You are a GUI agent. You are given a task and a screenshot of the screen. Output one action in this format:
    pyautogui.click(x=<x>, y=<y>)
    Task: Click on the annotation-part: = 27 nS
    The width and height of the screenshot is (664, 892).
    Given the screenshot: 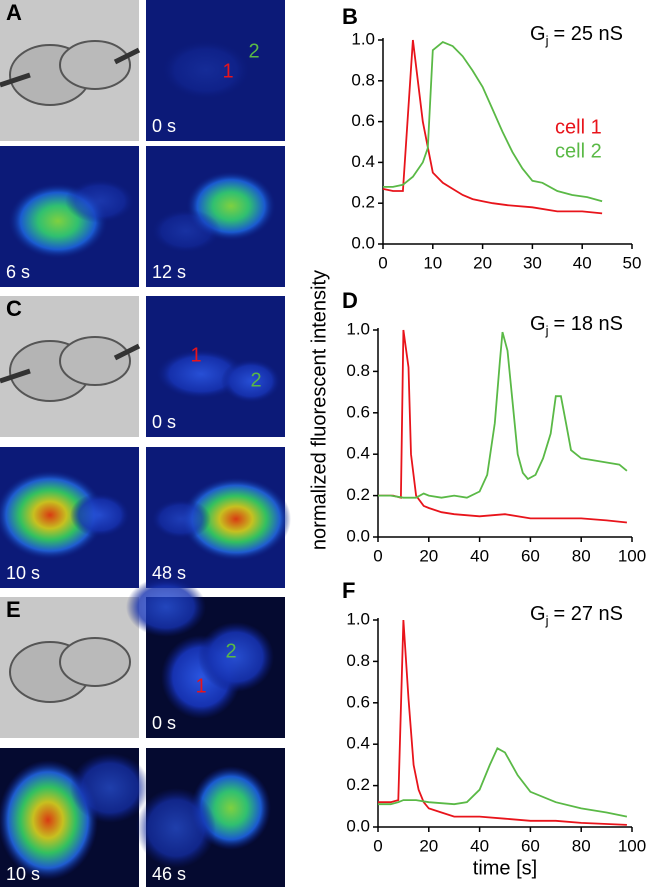 What is the action you would take?
    pyautogui.click(x=588, y=614)
    